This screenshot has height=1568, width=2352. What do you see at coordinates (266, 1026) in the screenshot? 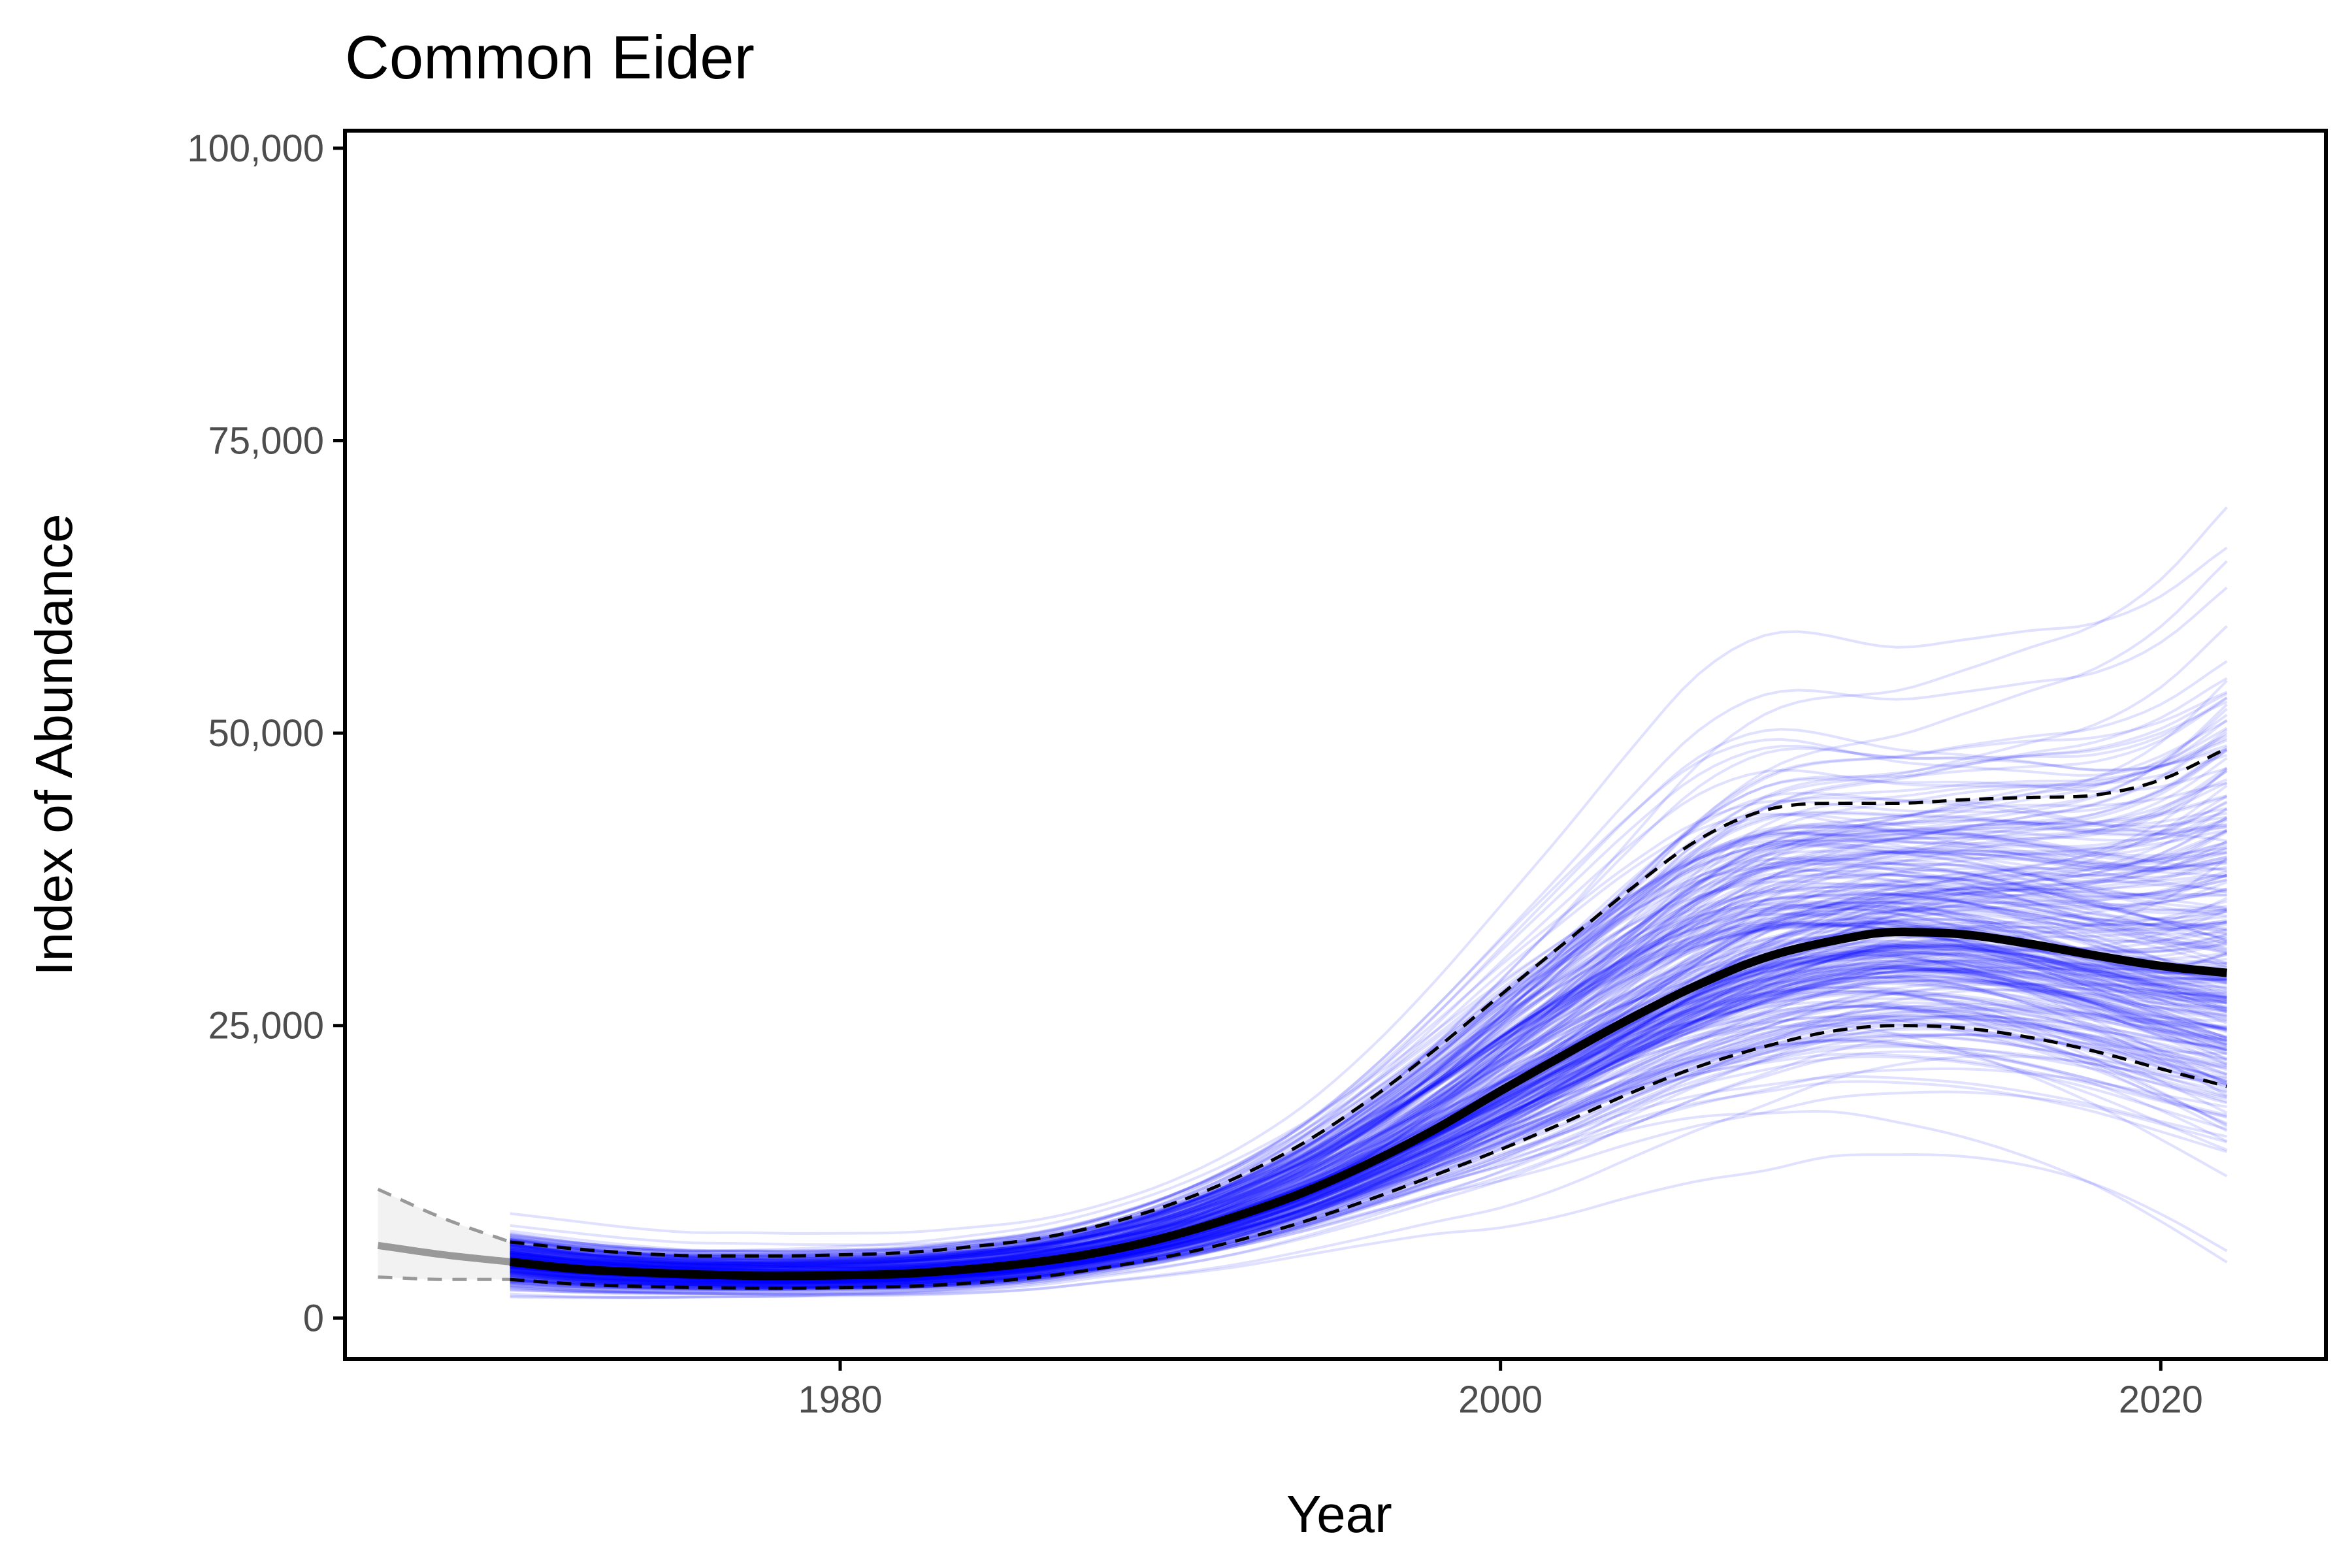
I see `y-tick-label: 25,000` at bounding box center [266, 1026].